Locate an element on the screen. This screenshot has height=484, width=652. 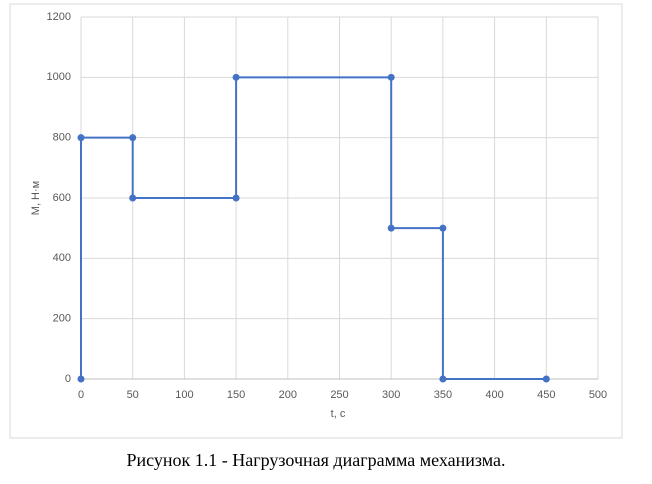
y-tick-label: 800 is located at coordinates (62, 138).